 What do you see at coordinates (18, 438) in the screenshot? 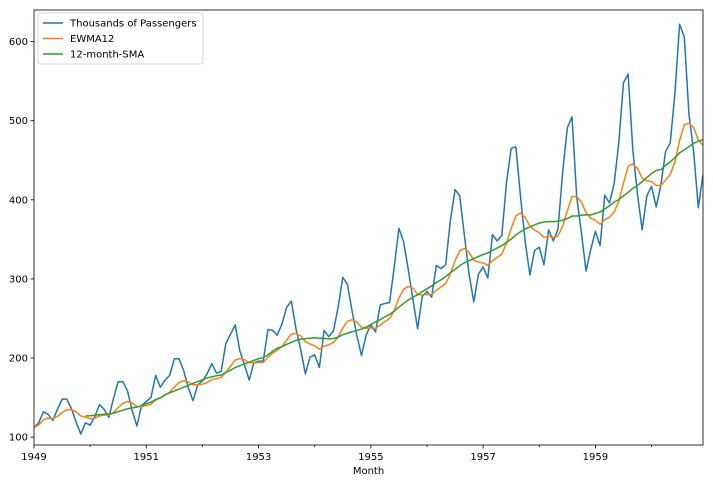
I see `y-tick-label: 100` at bounding box center [18, 438].